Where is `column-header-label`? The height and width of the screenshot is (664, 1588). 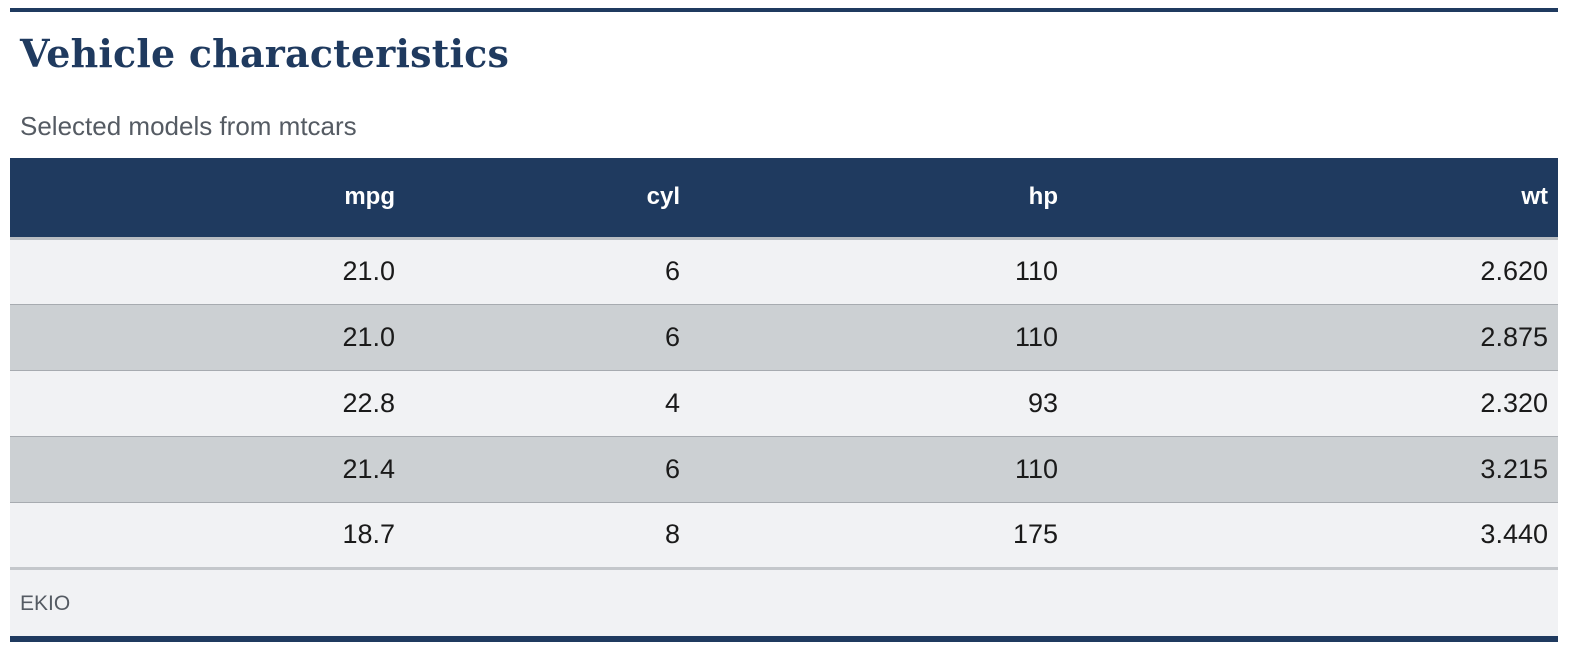
column-header-label is located at coordinates (47, 198).